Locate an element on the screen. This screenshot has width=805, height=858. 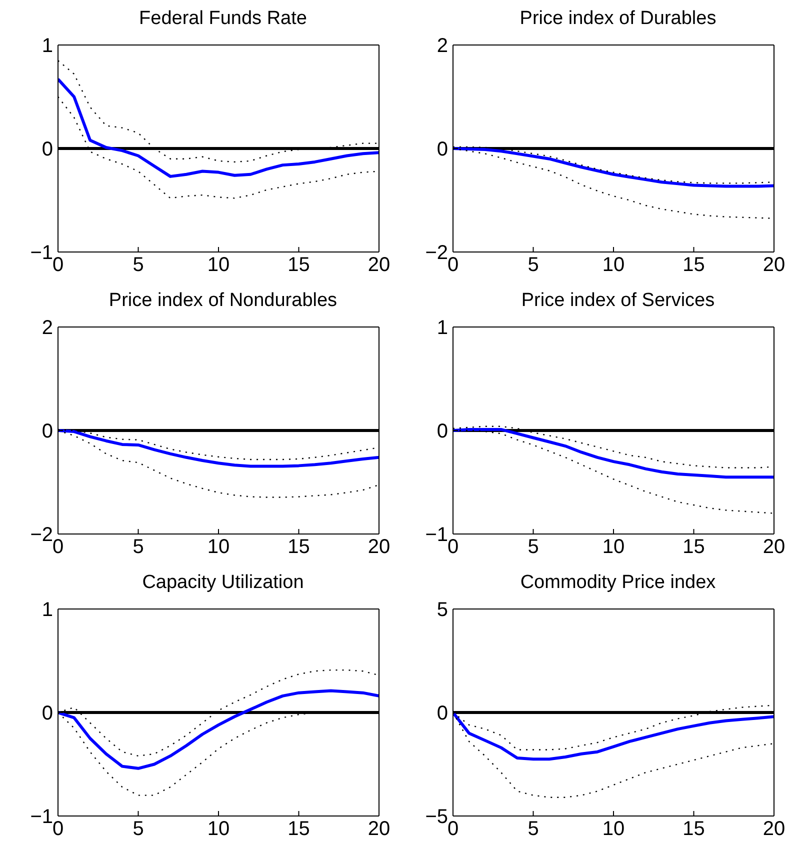
chart-title: Price index of Nondurables is located at coordinates (223, 301).